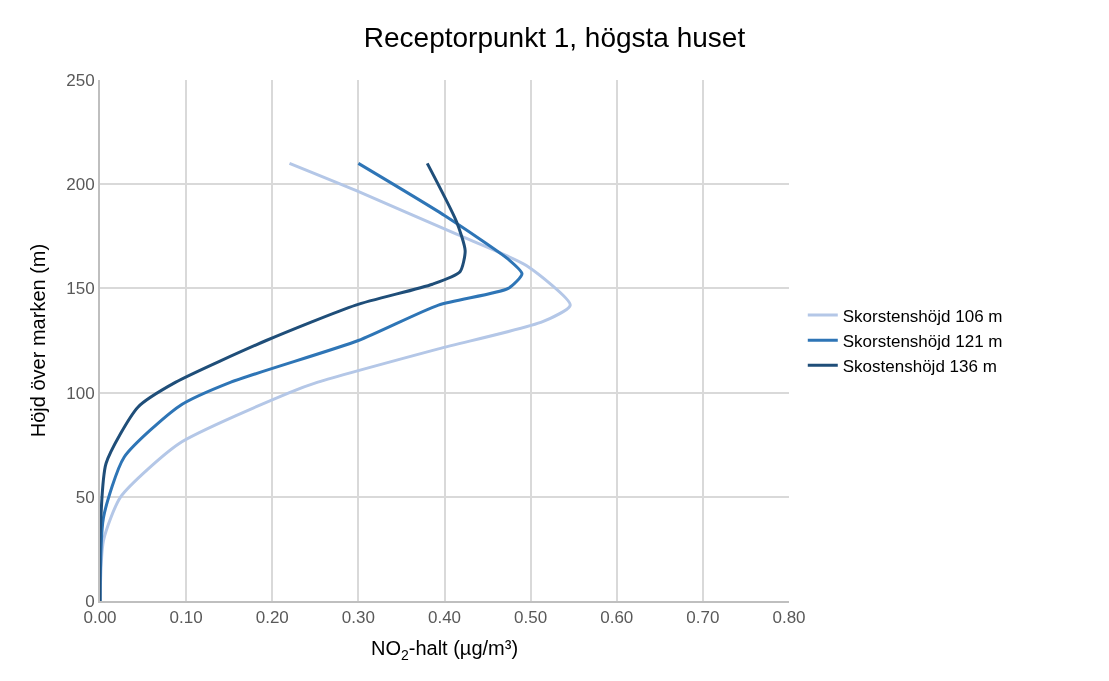 The height and width of the screenshot is (681, 1109). Describe the element at coordinates (85, 497) in the screenshot. I see `y-tick-label: 50` at that location.